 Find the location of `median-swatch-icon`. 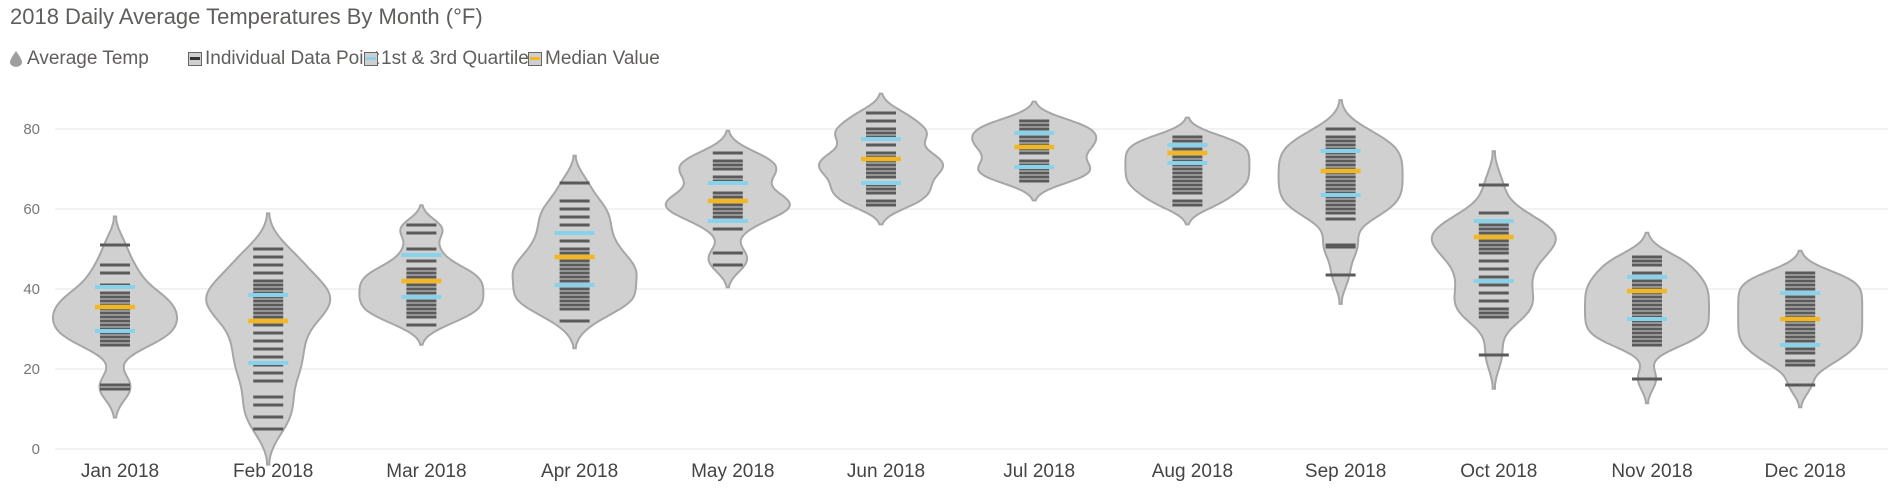

median-swatch-icon is located at coordinates (535, 59).